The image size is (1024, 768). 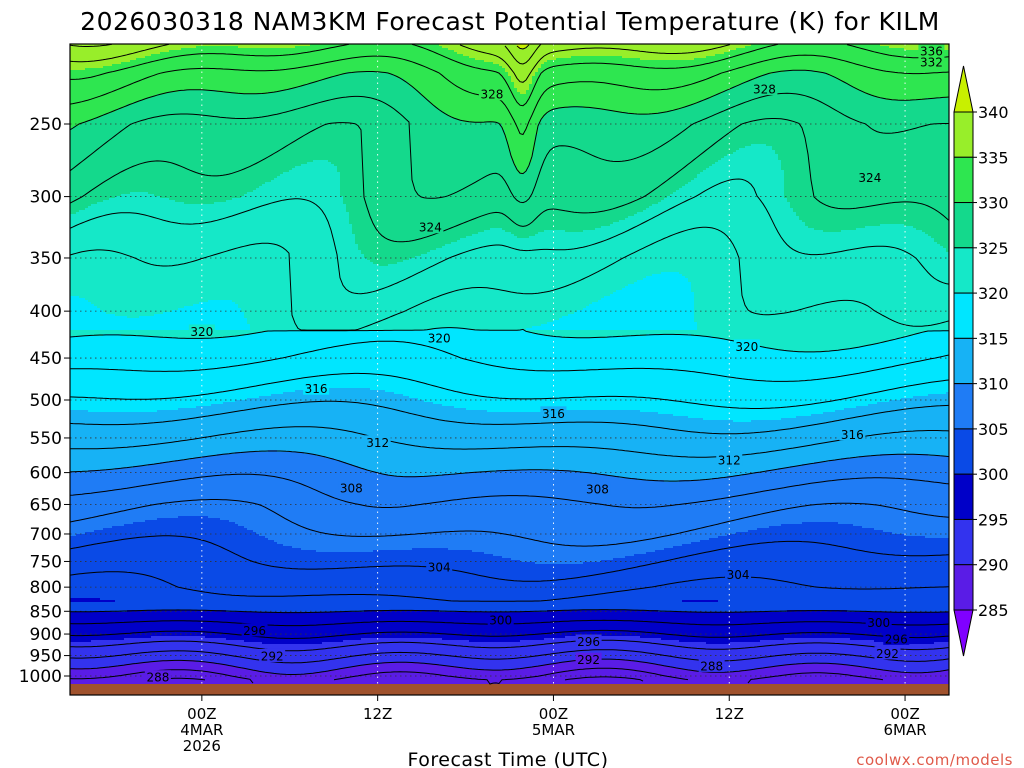 I want to click on contour-label: 324, so click(x=869, y=177).